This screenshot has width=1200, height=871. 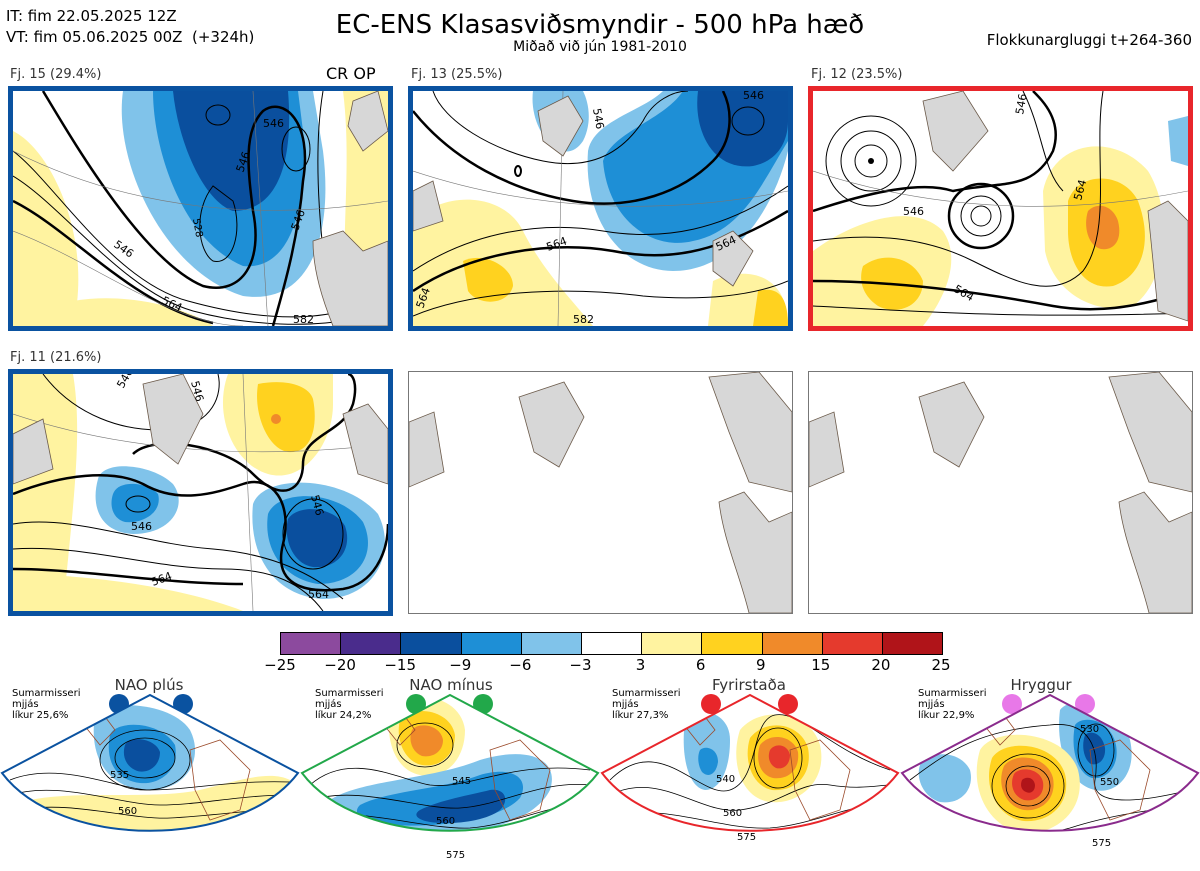 I want to click on regime-2-frame, so click(x=450, y=762).